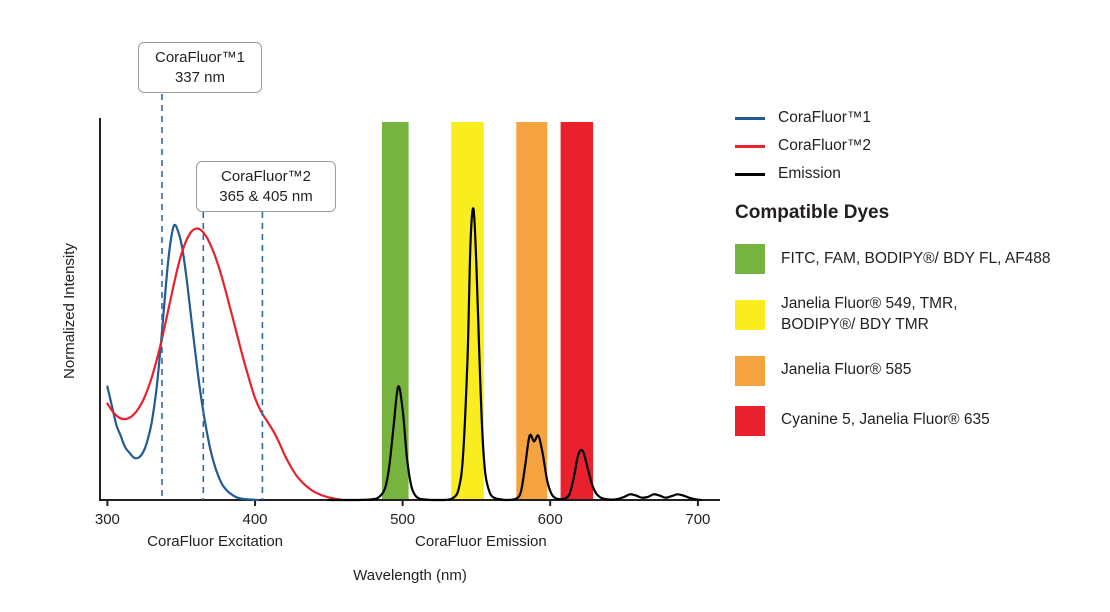 The width and height of the screenshot is (1110, 612). What do you see at coordinates (885, 420) in the screenshot?
I see `dye-label-red: Cyanine 5, Janelia Fluor® 635` at bounding box center [885, 420].